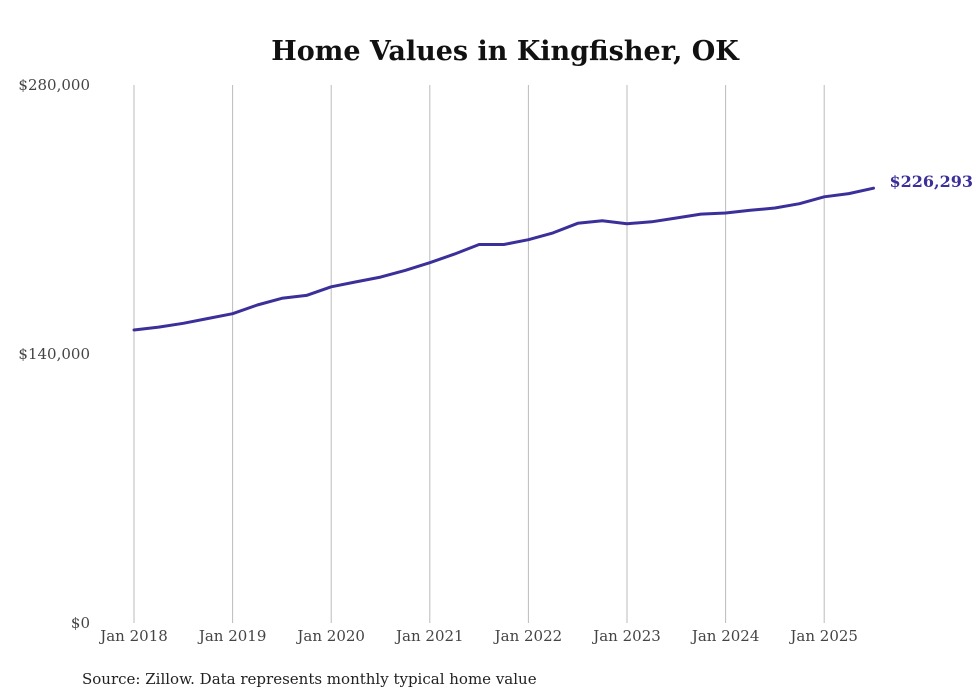 The image size is (980, 699). Describe the element at coordinates (932, 181) in the screenshot. I see `end-value-label: $226,293` at that location.